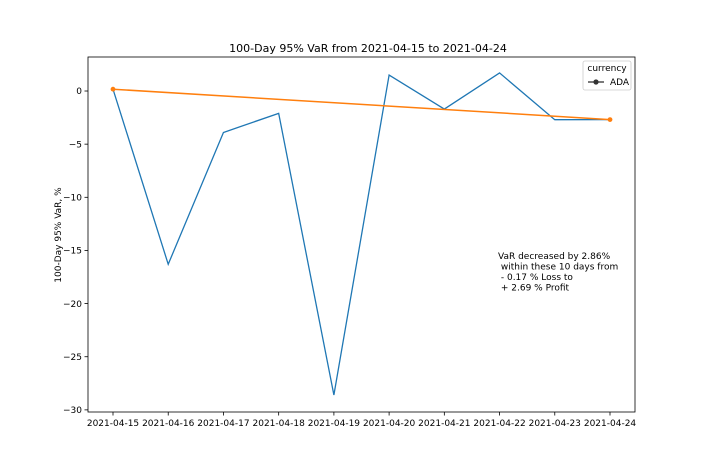  What do you see at coordinates (554, 257) in the screenshot?
I see `annotation-line: VaR decreased by 2.86%` at bounding box center [554, 257].